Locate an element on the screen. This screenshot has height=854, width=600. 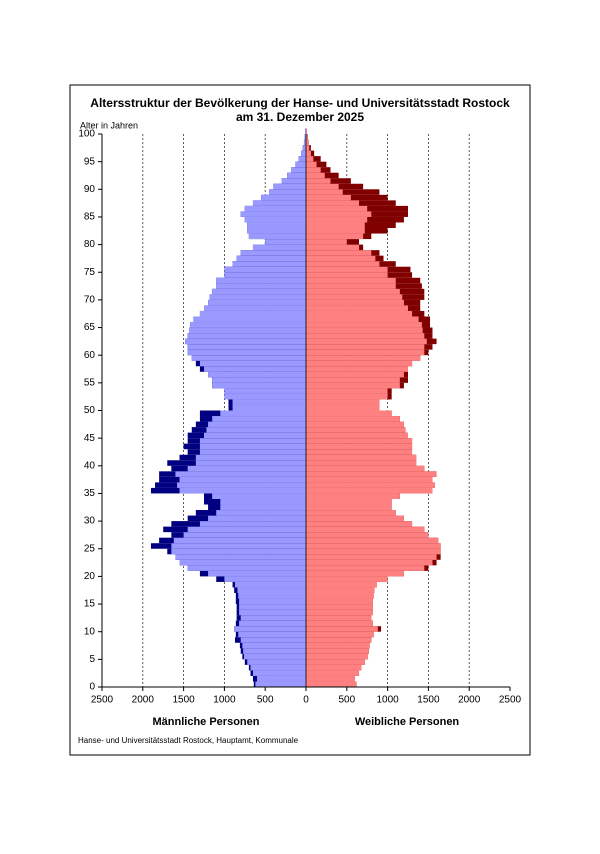
y-tick-label: 50 is located at coordinates (90, 410).